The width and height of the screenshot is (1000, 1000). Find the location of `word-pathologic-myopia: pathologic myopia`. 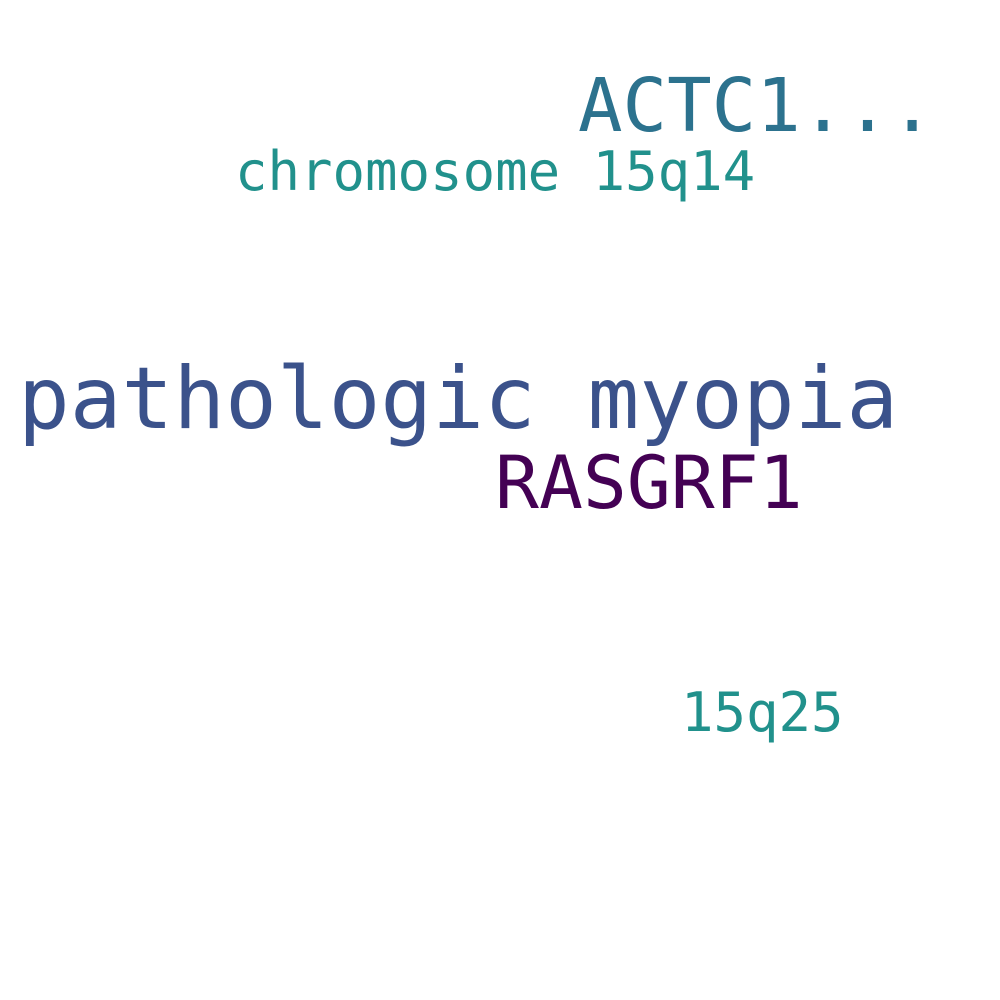

word-pathologic-myopia: pathologic myopia is located at coordinates (458, 399).